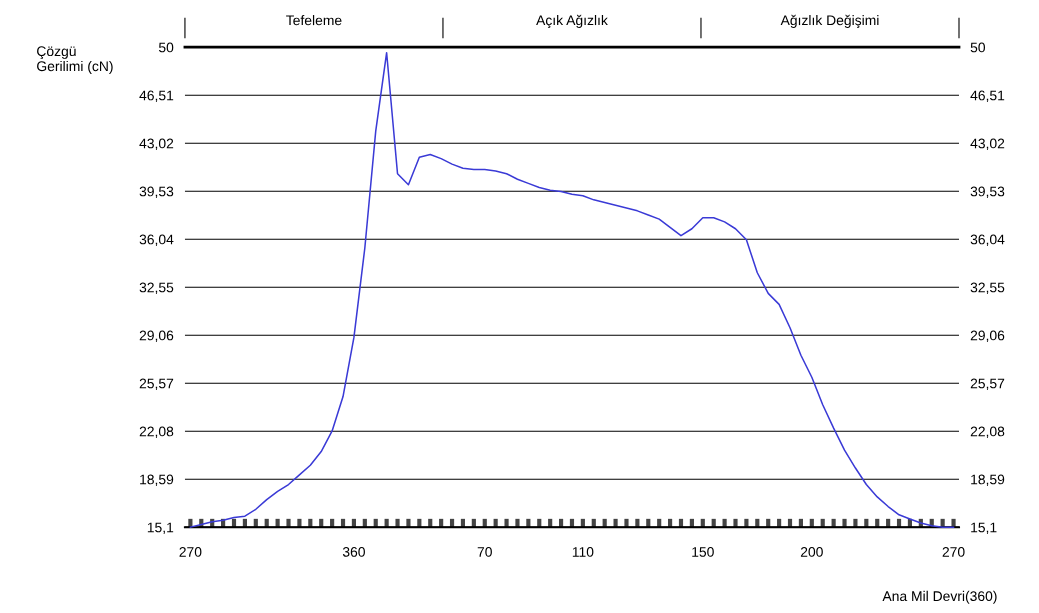  Describe the element at coordinates (160, 528) in the screenshot. I see `y-tick-label: 15,1` at that location.